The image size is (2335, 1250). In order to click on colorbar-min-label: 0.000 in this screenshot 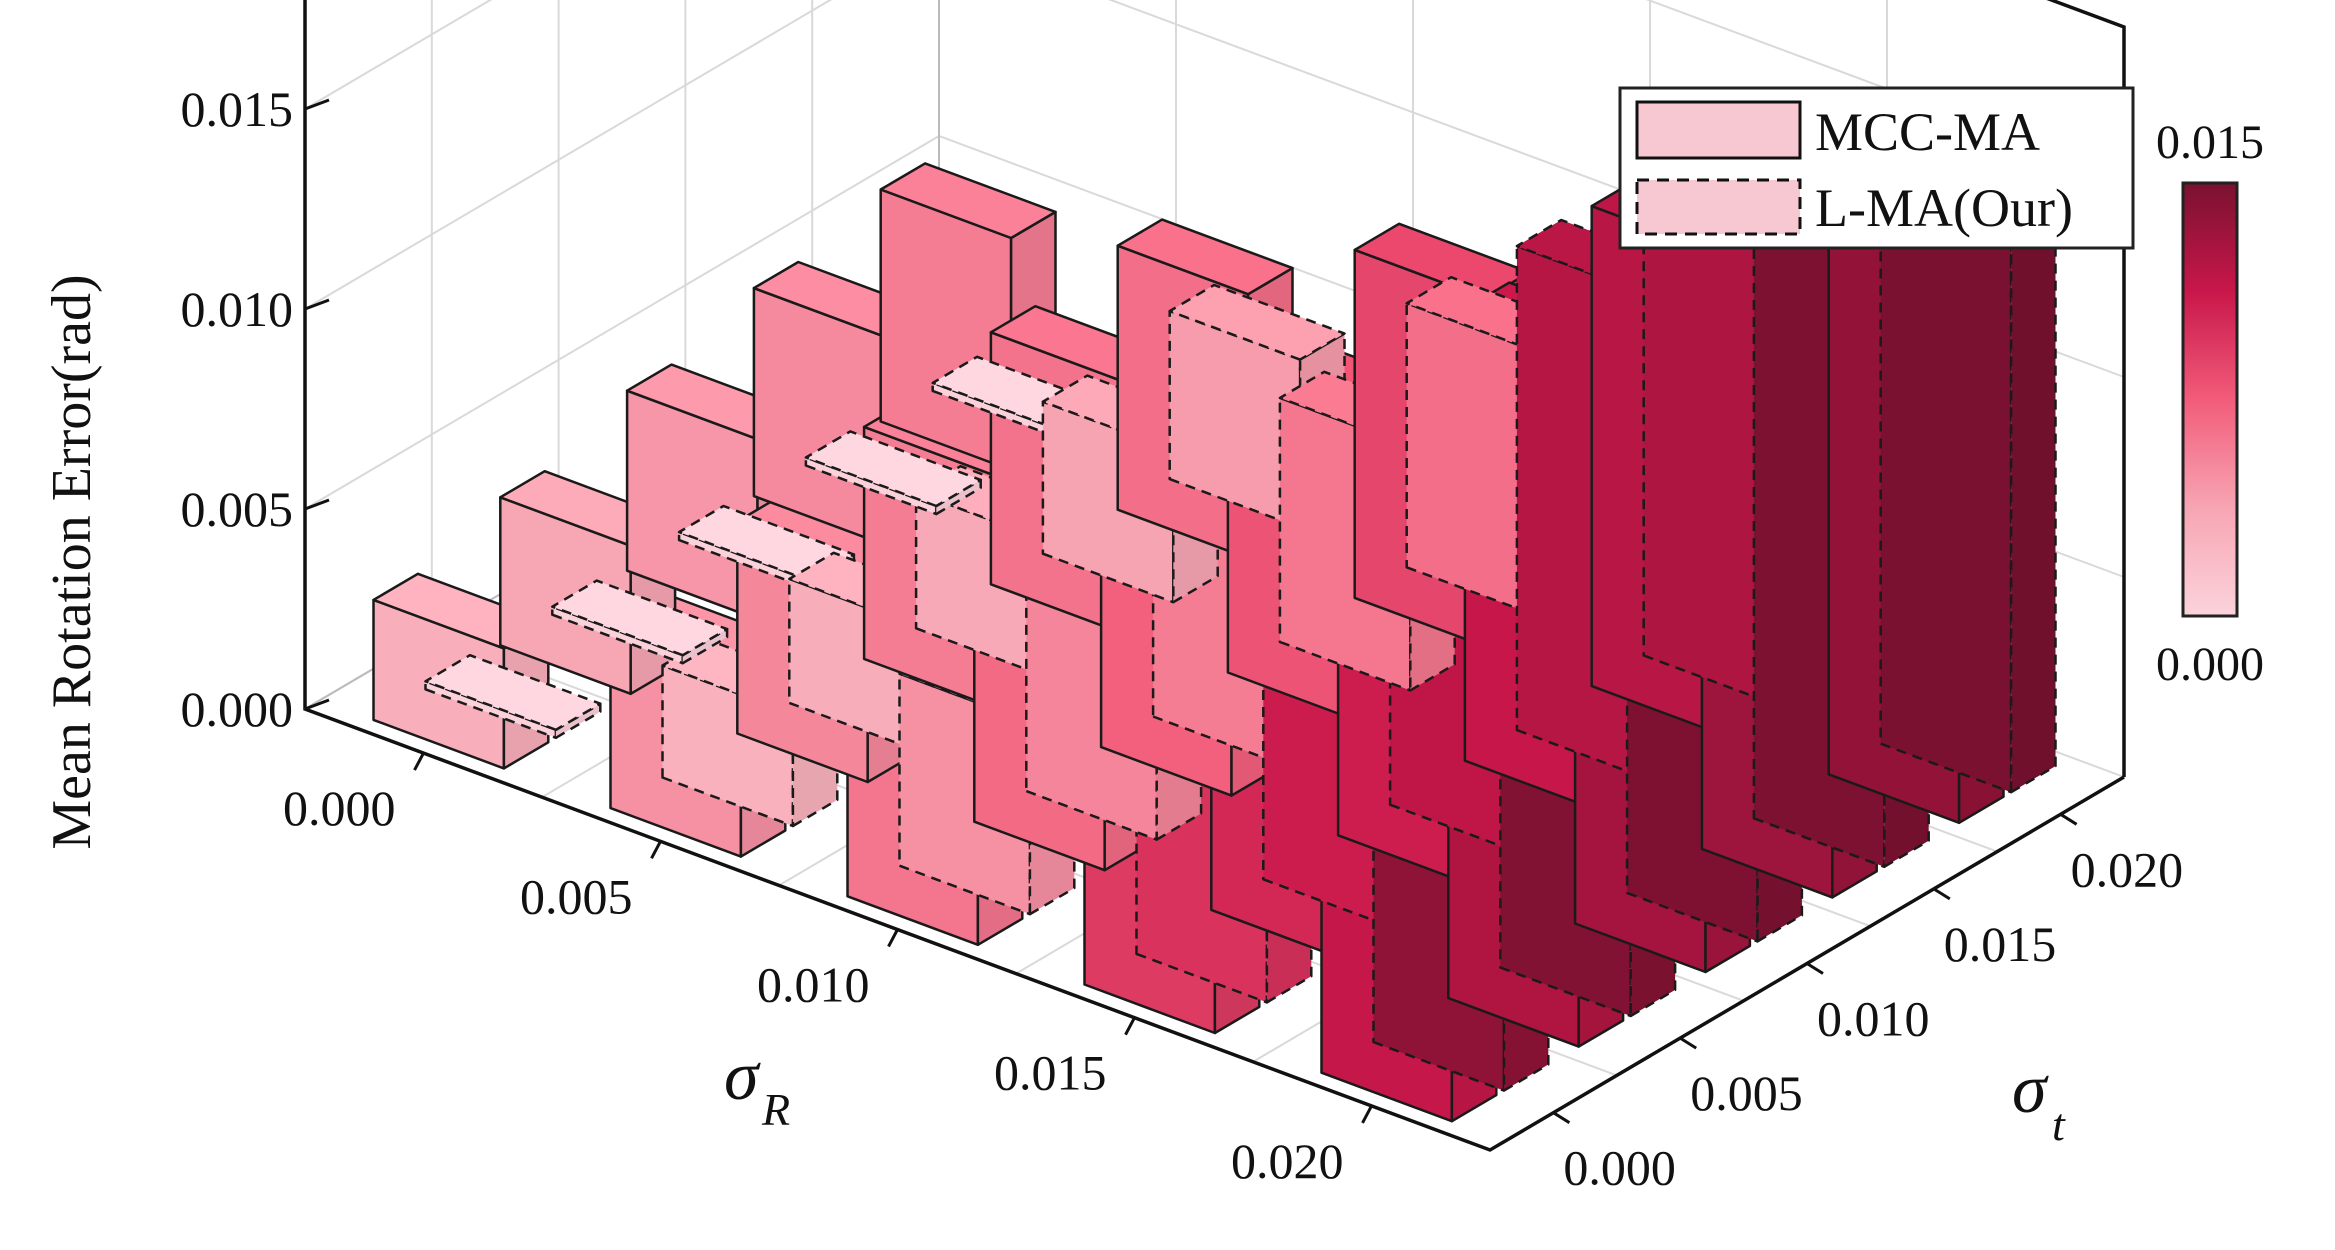, I will do `click(2210, 664)`.